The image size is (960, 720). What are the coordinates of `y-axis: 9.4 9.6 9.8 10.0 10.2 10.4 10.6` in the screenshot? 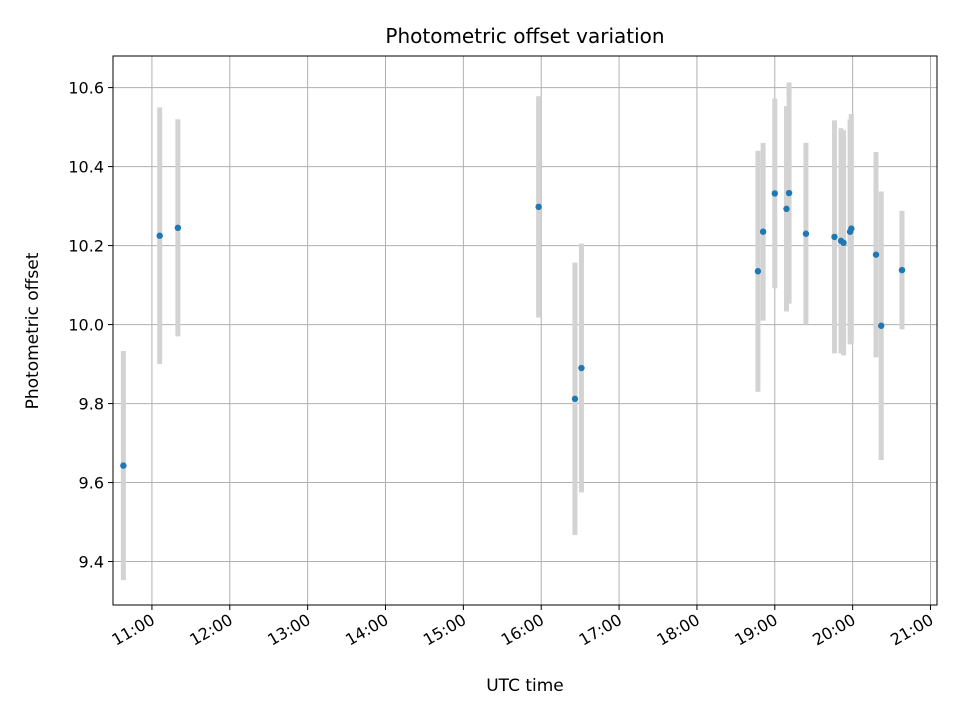 It's located at (90, 325).